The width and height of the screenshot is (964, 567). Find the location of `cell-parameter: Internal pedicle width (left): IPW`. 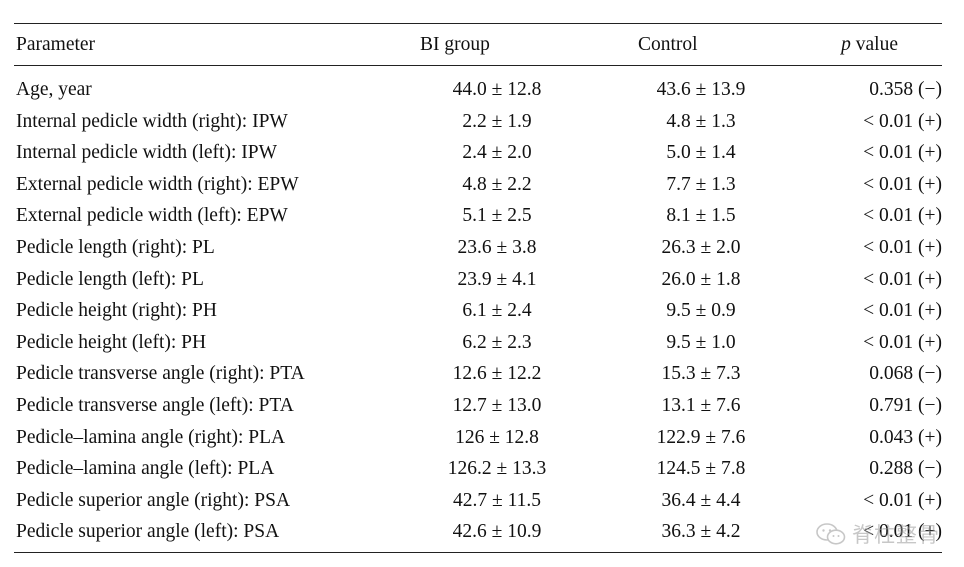

cell-parameter: Internal pedicle width (left): IPW is located at coordinates (146, 153).